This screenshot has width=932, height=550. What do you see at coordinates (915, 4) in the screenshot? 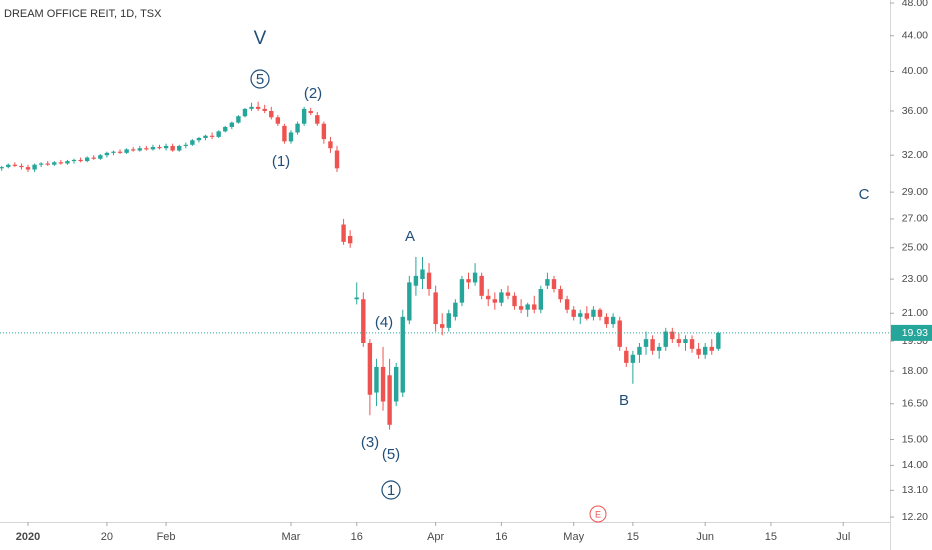
I see `y-tick-label: 48.00` at bounding box center [915, 4].